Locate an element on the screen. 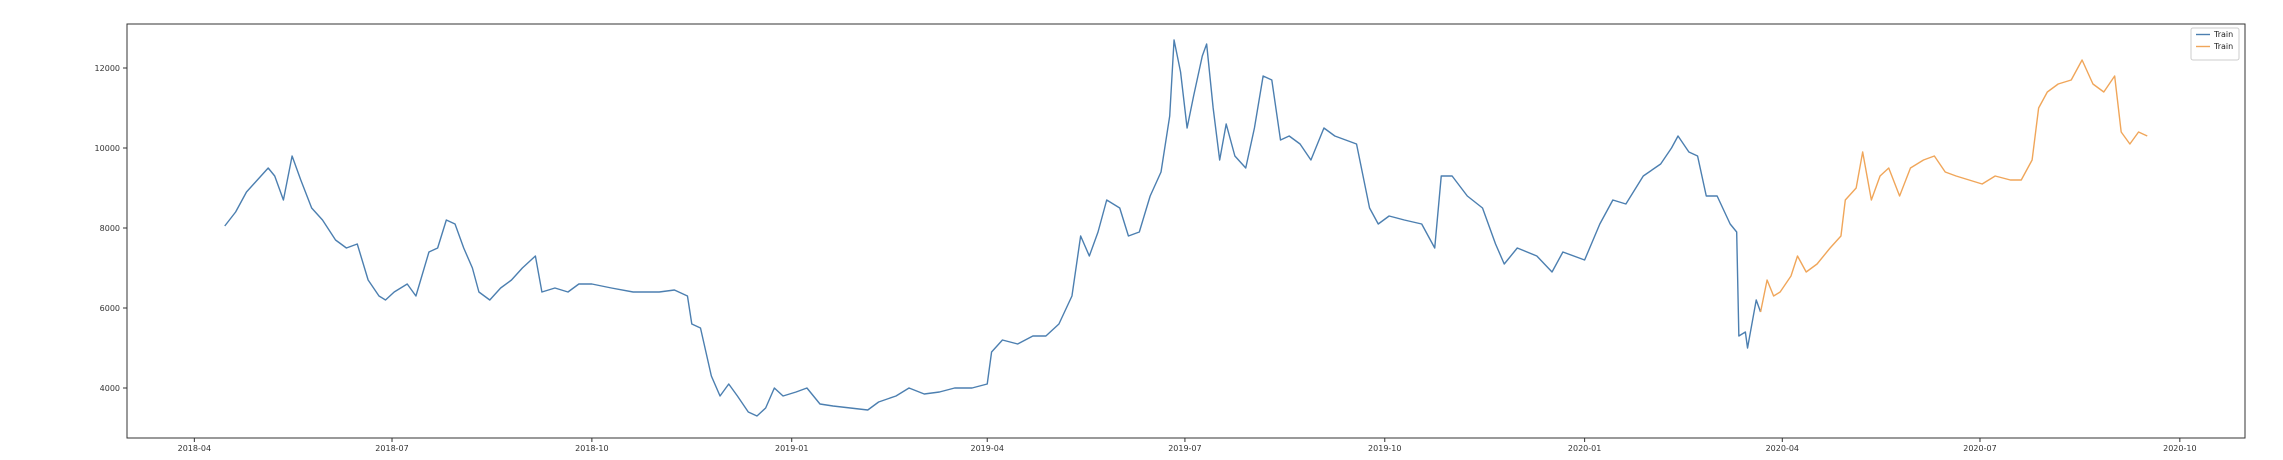  y-tick-label: 8000 is located at coordinates (110, 228).